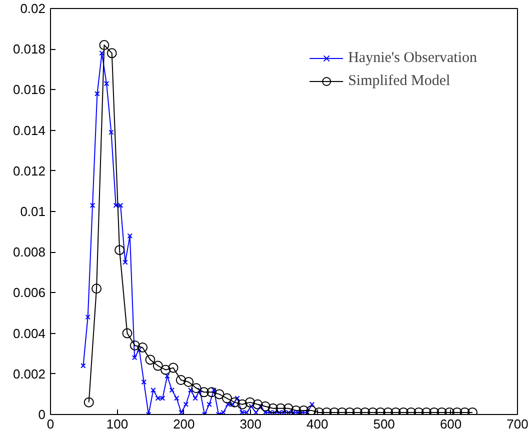 This screenshot has width=529, height=436. I want to click on x-tick-label: 300, so click(251, 424).